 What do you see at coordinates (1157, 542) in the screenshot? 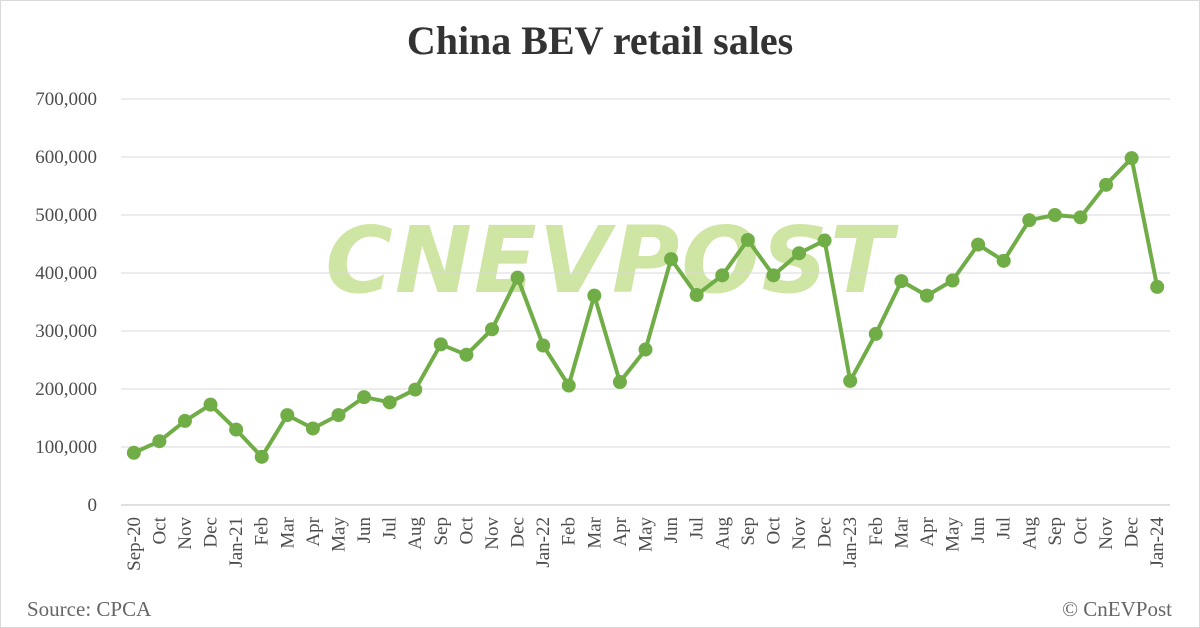
I see `x-tick-label: Jan-24` at bounding box center [1157, 542].